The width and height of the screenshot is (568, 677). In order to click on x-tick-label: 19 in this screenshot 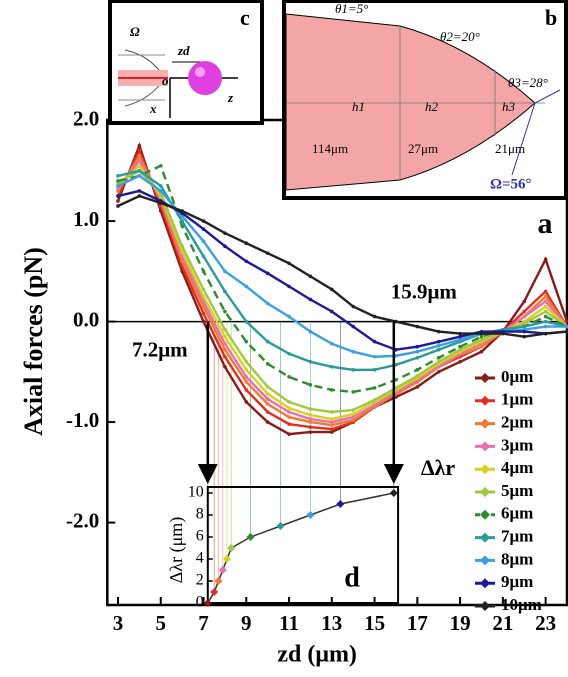, I will do `click(460, 623)`.